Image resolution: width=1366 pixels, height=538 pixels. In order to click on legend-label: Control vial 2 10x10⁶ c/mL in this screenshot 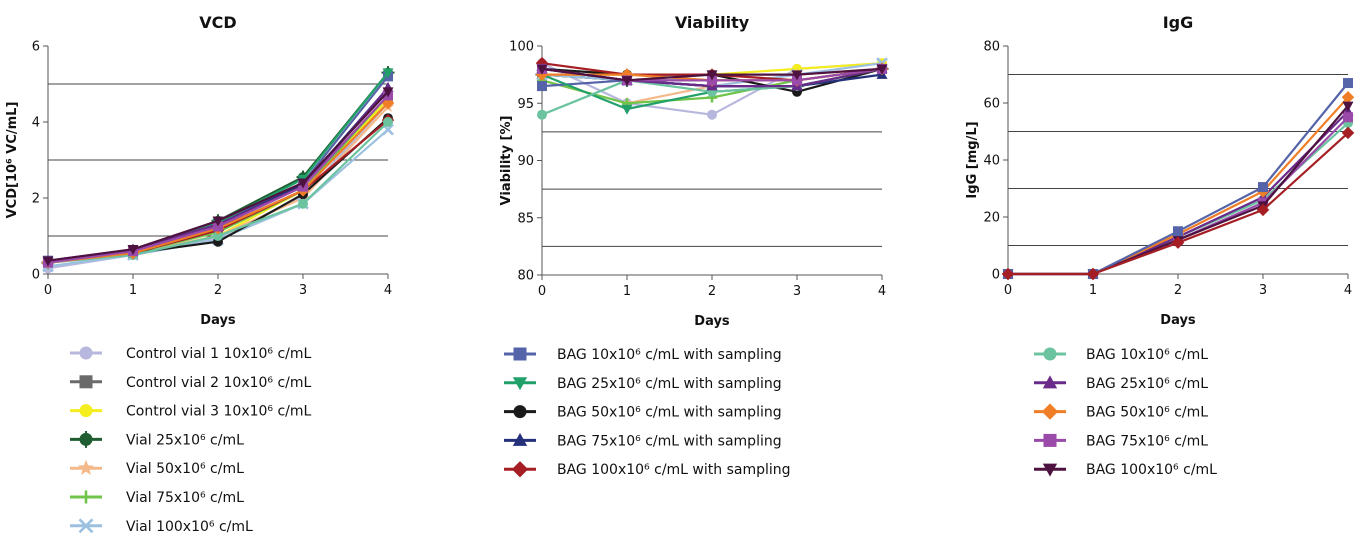, I will do `click(219, 383)`.